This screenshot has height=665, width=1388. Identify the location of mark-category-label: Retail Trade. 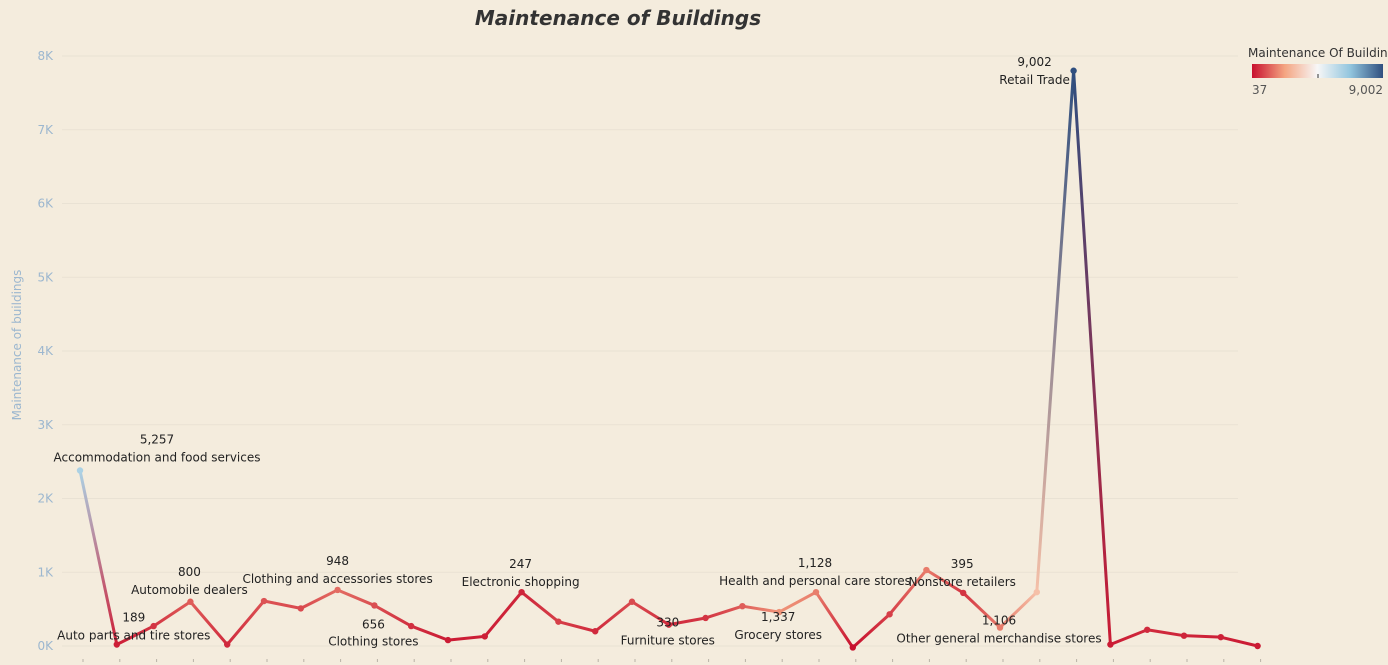
(1034, 80).